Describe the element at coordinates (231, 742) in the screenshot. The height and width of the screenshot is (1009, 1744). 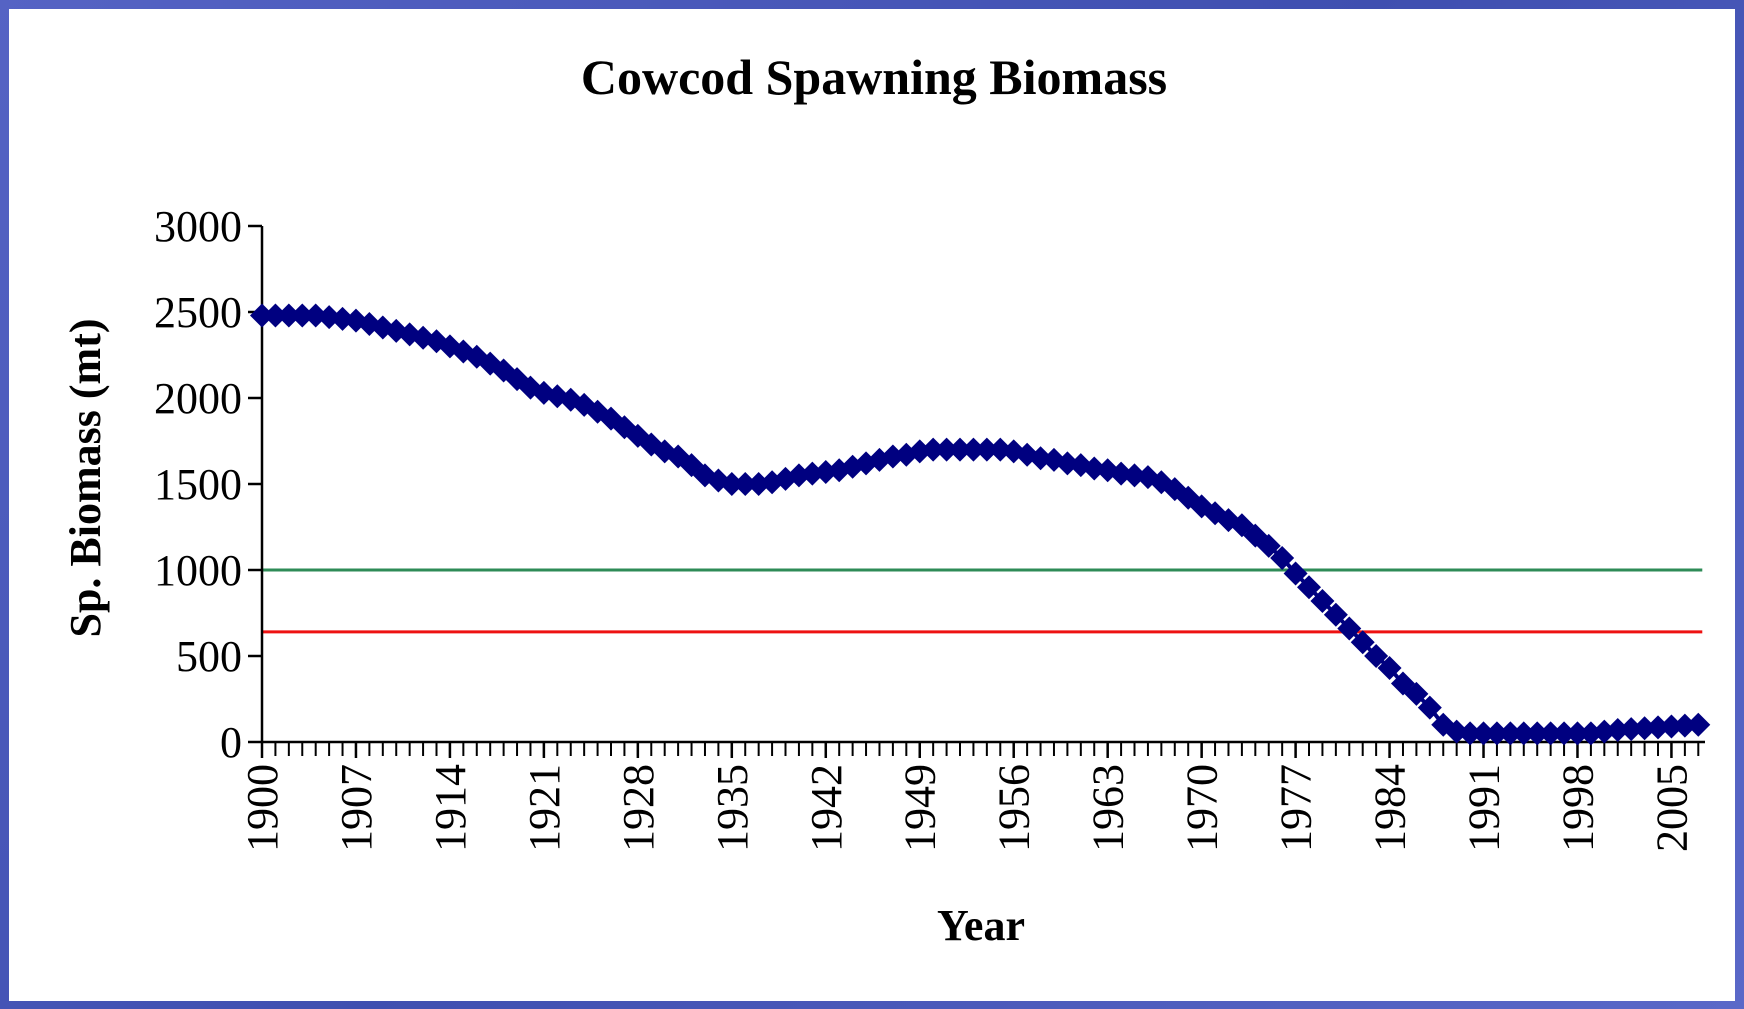
I see `y-tick-label: 0` at that location.